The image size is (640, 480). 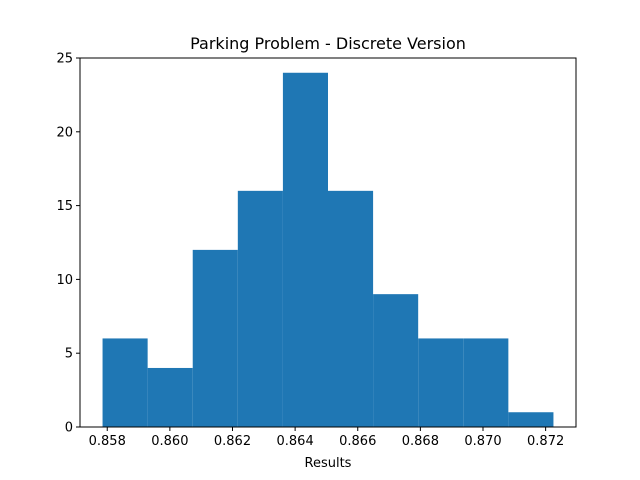 What do you see at coordinates (295, 441) in the screenshot?
I see `x-tick-label: 0.864` at bounding box center [295, 441].